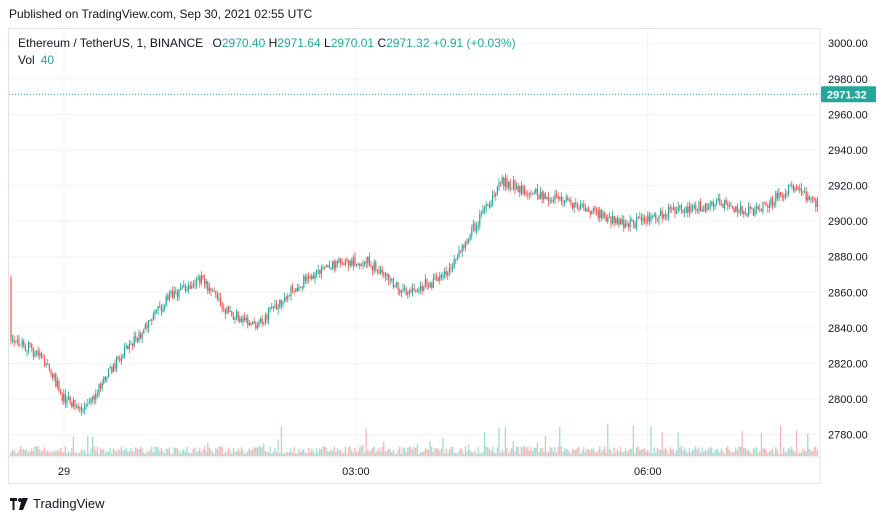 This screenshot has height=521, width=892. What do you see at coordinates (382, 43) in the screenshot?
I see `close-label: C` at bounding box center [382, 43].